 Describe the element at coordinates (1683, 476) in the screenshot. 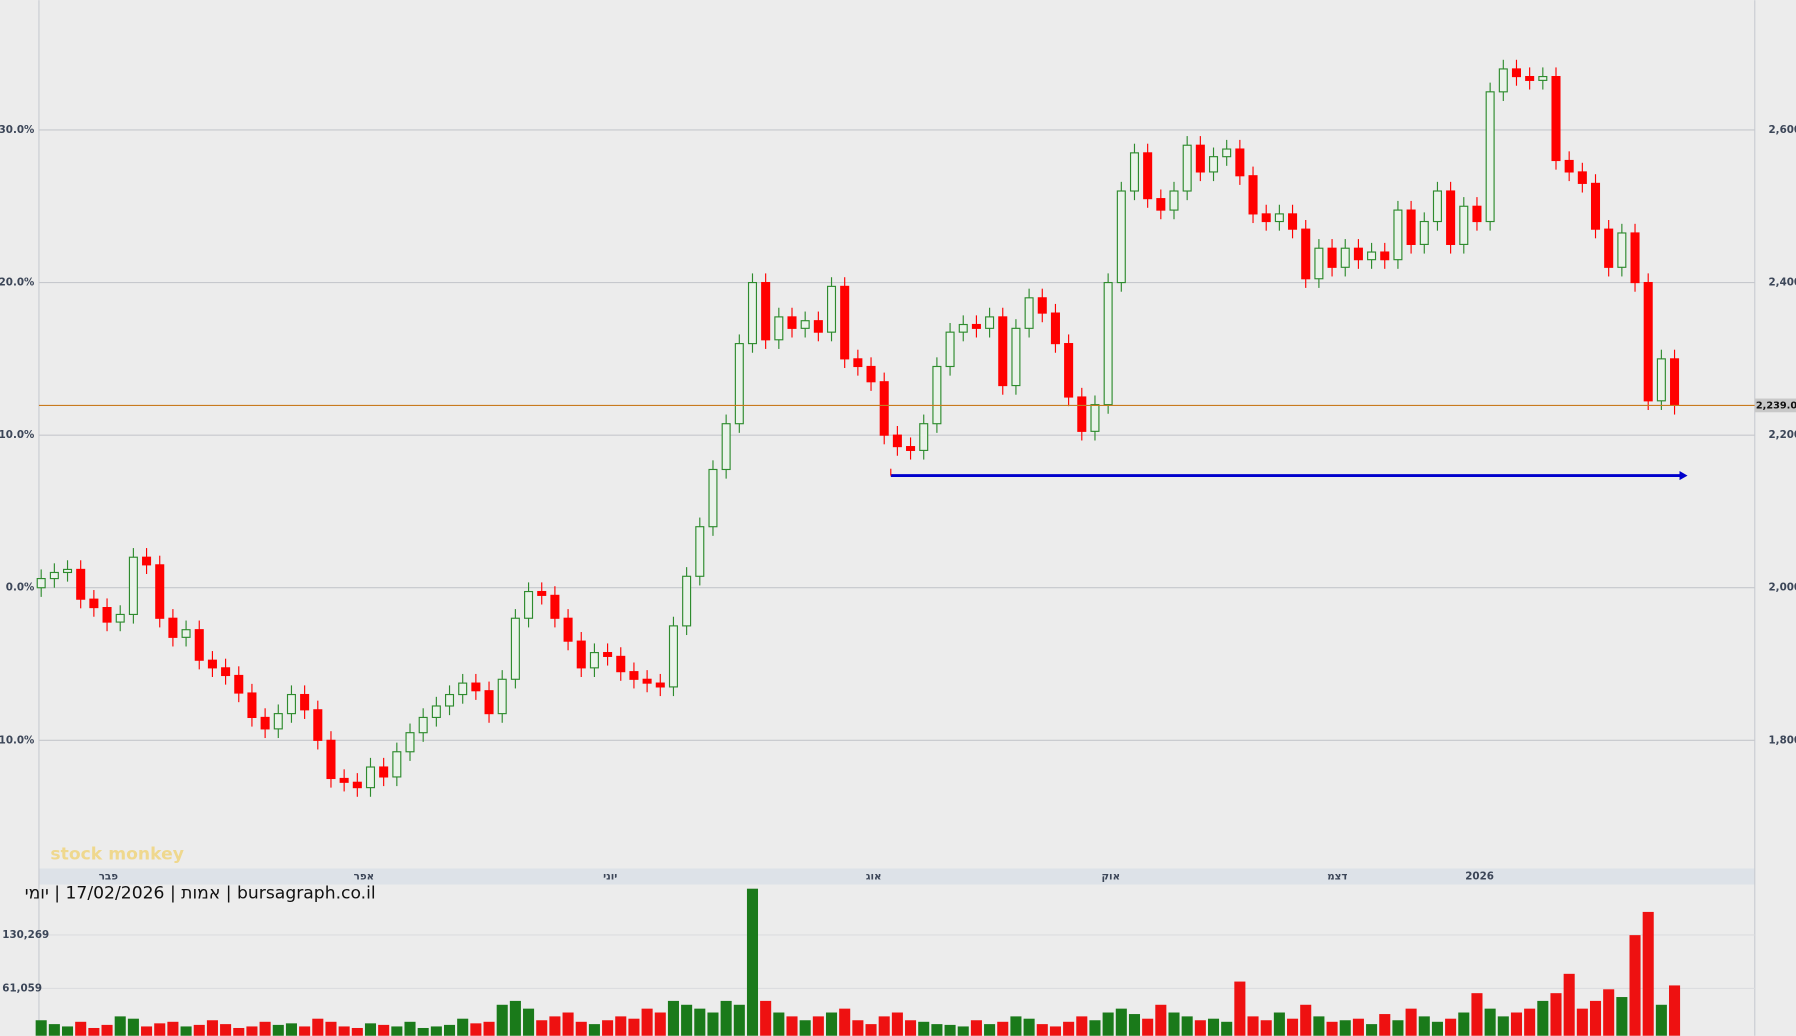

I see `support-arrowhead` at that location.